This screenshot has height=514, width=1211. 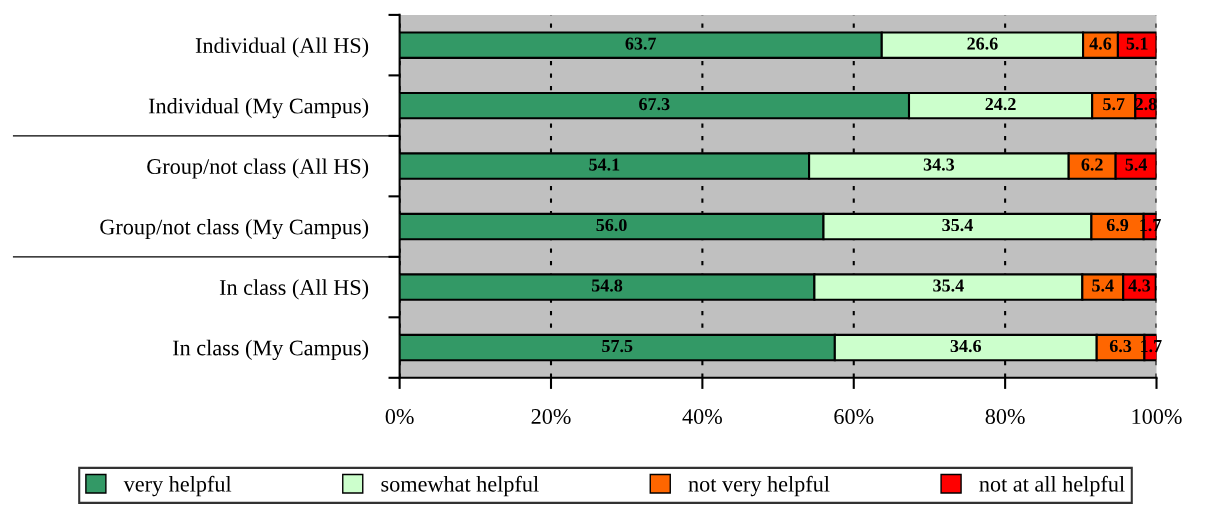 What do you see at coordinates (399, 416) in the screenshot?
I see `x-tick-label: 0%` at bounding box center [399, 416].